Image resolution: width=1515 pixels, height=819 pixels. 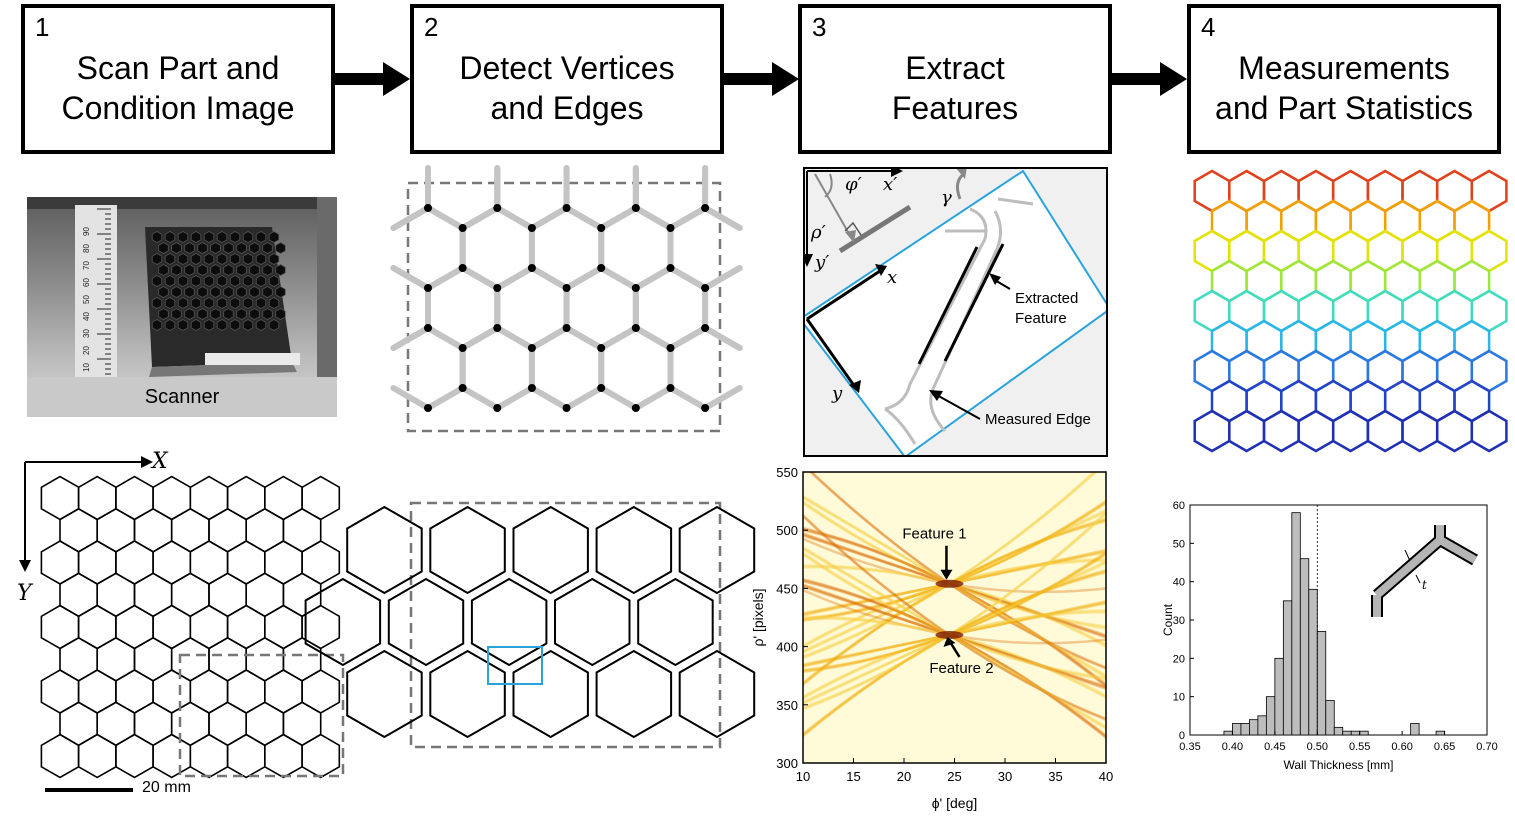 I want to click on step-1-box: 1 Scan Part and Condition Image, so click(x=178, y=79).